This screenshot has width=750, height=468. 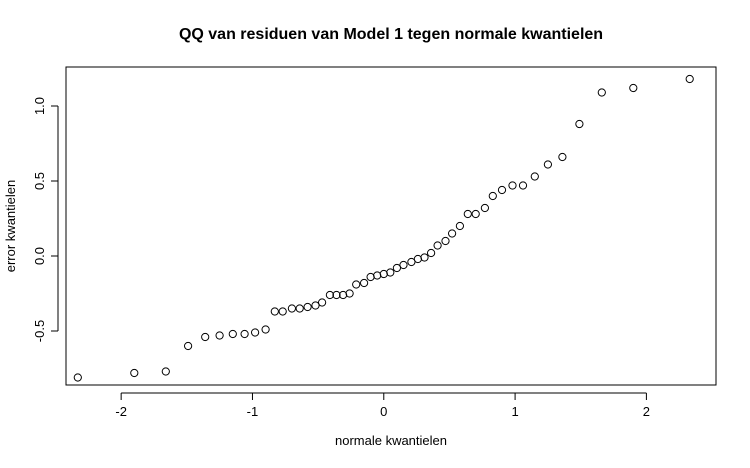 What do you see at coordinates (45, 219) in the screenshot?
I see `y-axis: -0.5 0.0 0.5 1.0` at bounding box center [45, 219].